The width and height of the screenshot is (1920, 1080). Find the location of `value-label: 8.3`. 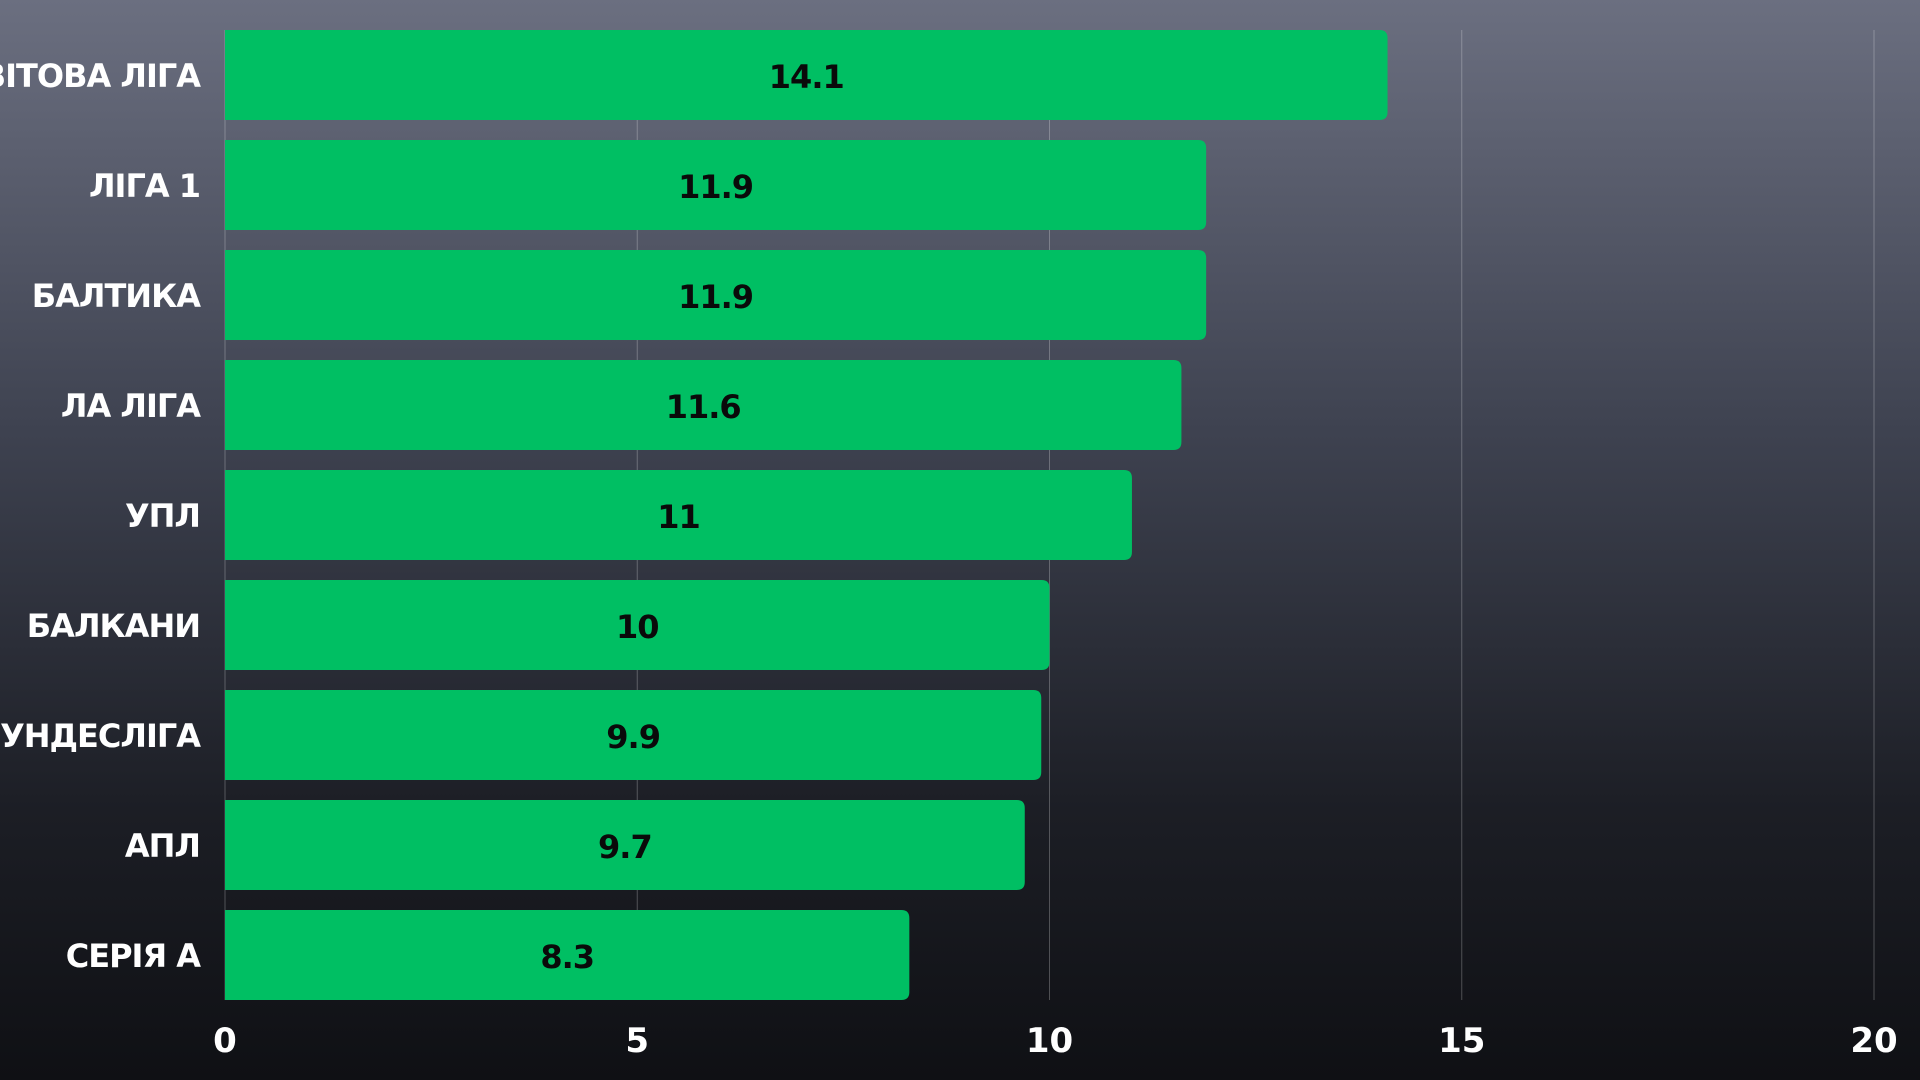

value-label: 8.3 is located at coordinates (567, 957).